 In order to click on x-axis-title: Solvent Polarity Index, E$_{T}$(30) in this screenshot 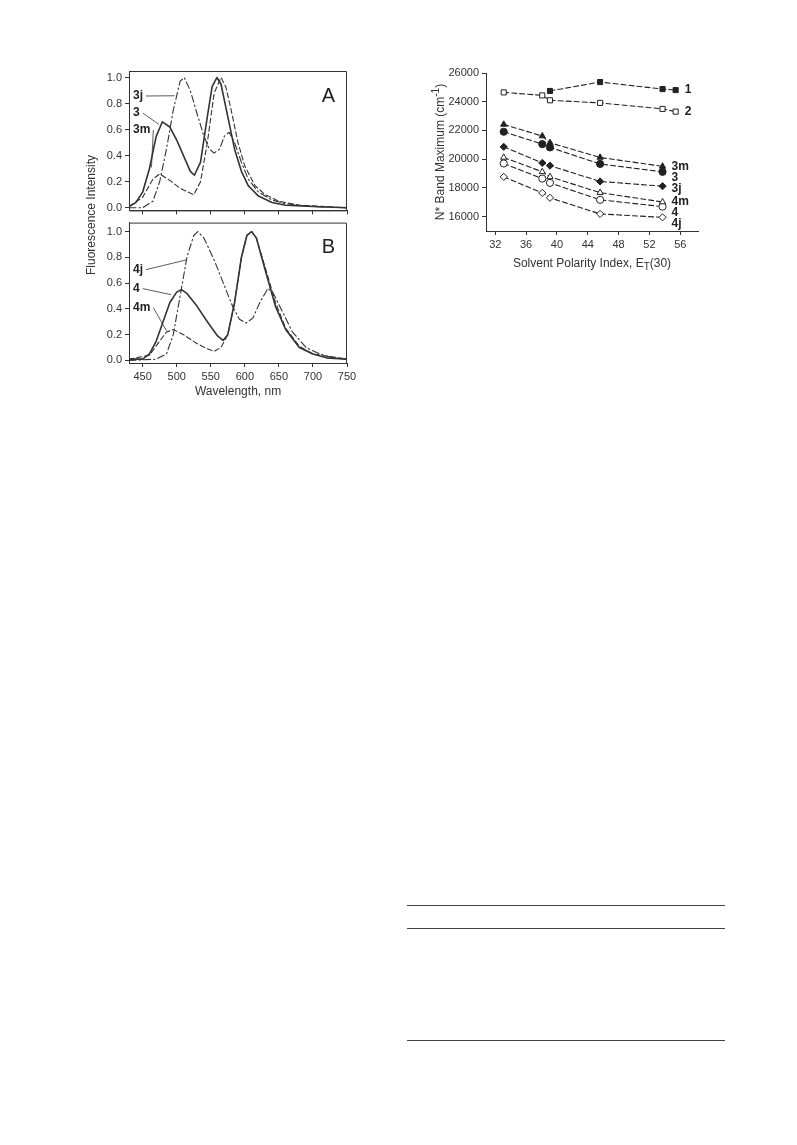, I will do `click(592, 264)`.